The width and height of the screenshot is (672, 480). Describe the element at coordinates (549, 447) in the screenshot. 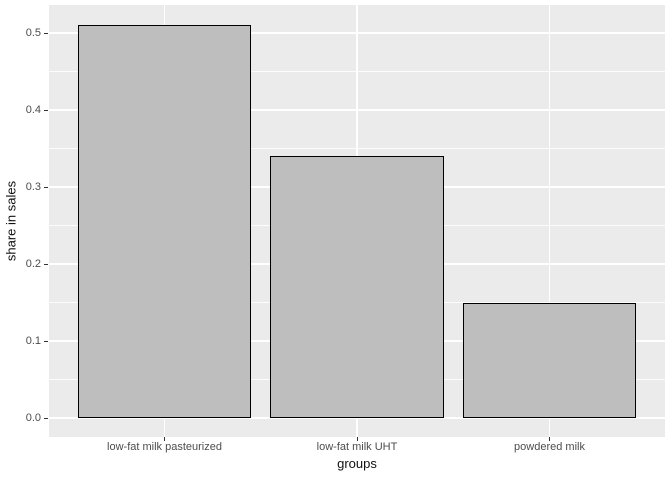

I see `x-tick-label: powdered milk` at that location.